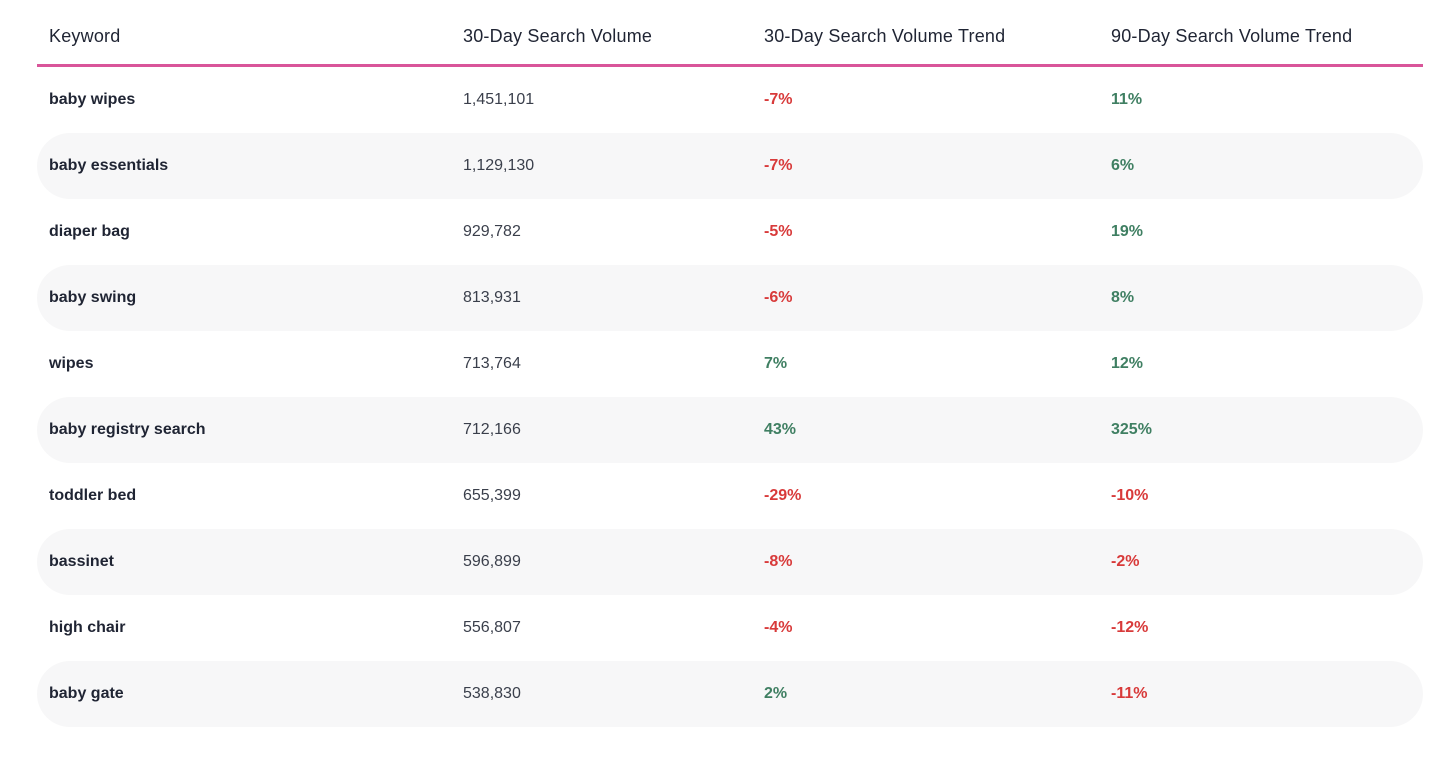 The image size is (1440, 762). What do you see at coordinates (730, 430) in the screenshot?
I see `table-row: baby registry search 712,166 43% 325%` at bounding box center [730, 430].